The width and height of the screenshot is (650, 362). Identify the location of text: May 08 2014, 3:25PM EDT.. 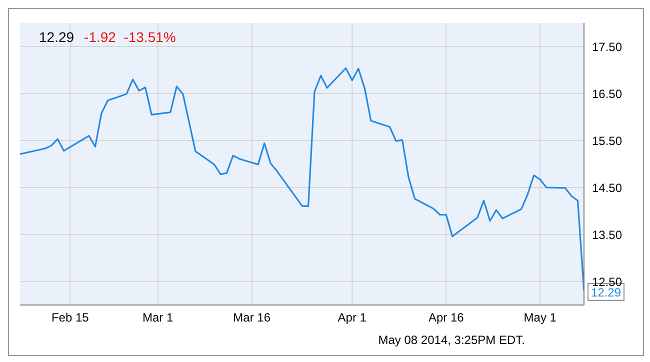
(451, 340).